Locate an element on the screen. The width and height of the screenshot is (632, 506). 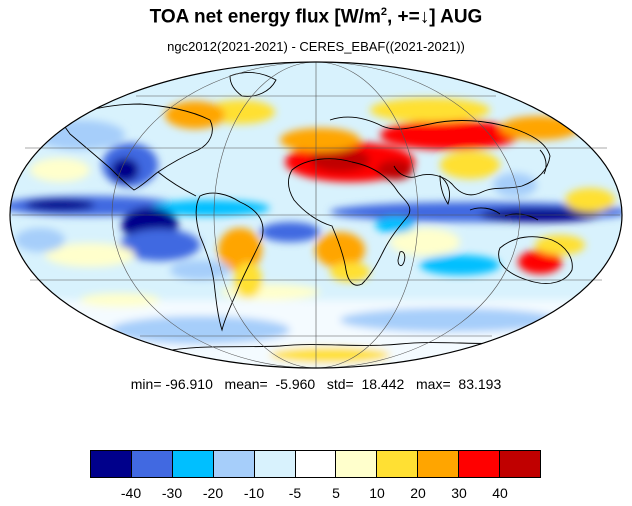
colorbar-label: 30 is located at coordinates (459, 493).